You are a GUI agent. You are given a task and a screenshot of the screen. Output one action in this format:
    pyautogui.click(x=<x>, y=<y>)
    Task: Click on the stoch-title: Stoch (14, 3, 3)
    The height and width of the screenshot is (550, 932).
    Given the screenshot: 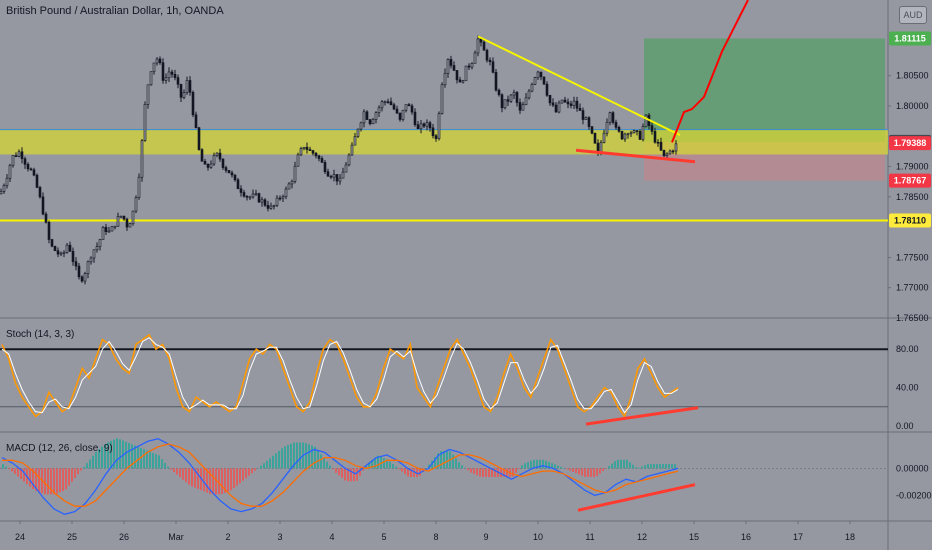 What is the action you would take?
    pyautogui.click(x=40, y=334)
    